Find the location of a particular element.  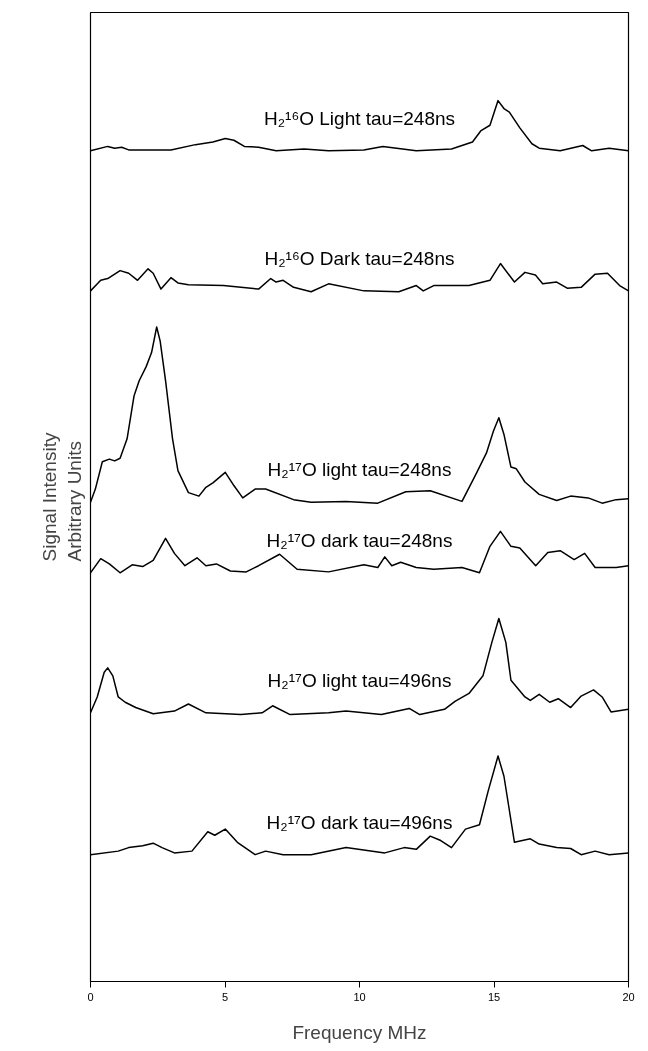

x-tick-label: 0 is located at coordinates (90, 996).